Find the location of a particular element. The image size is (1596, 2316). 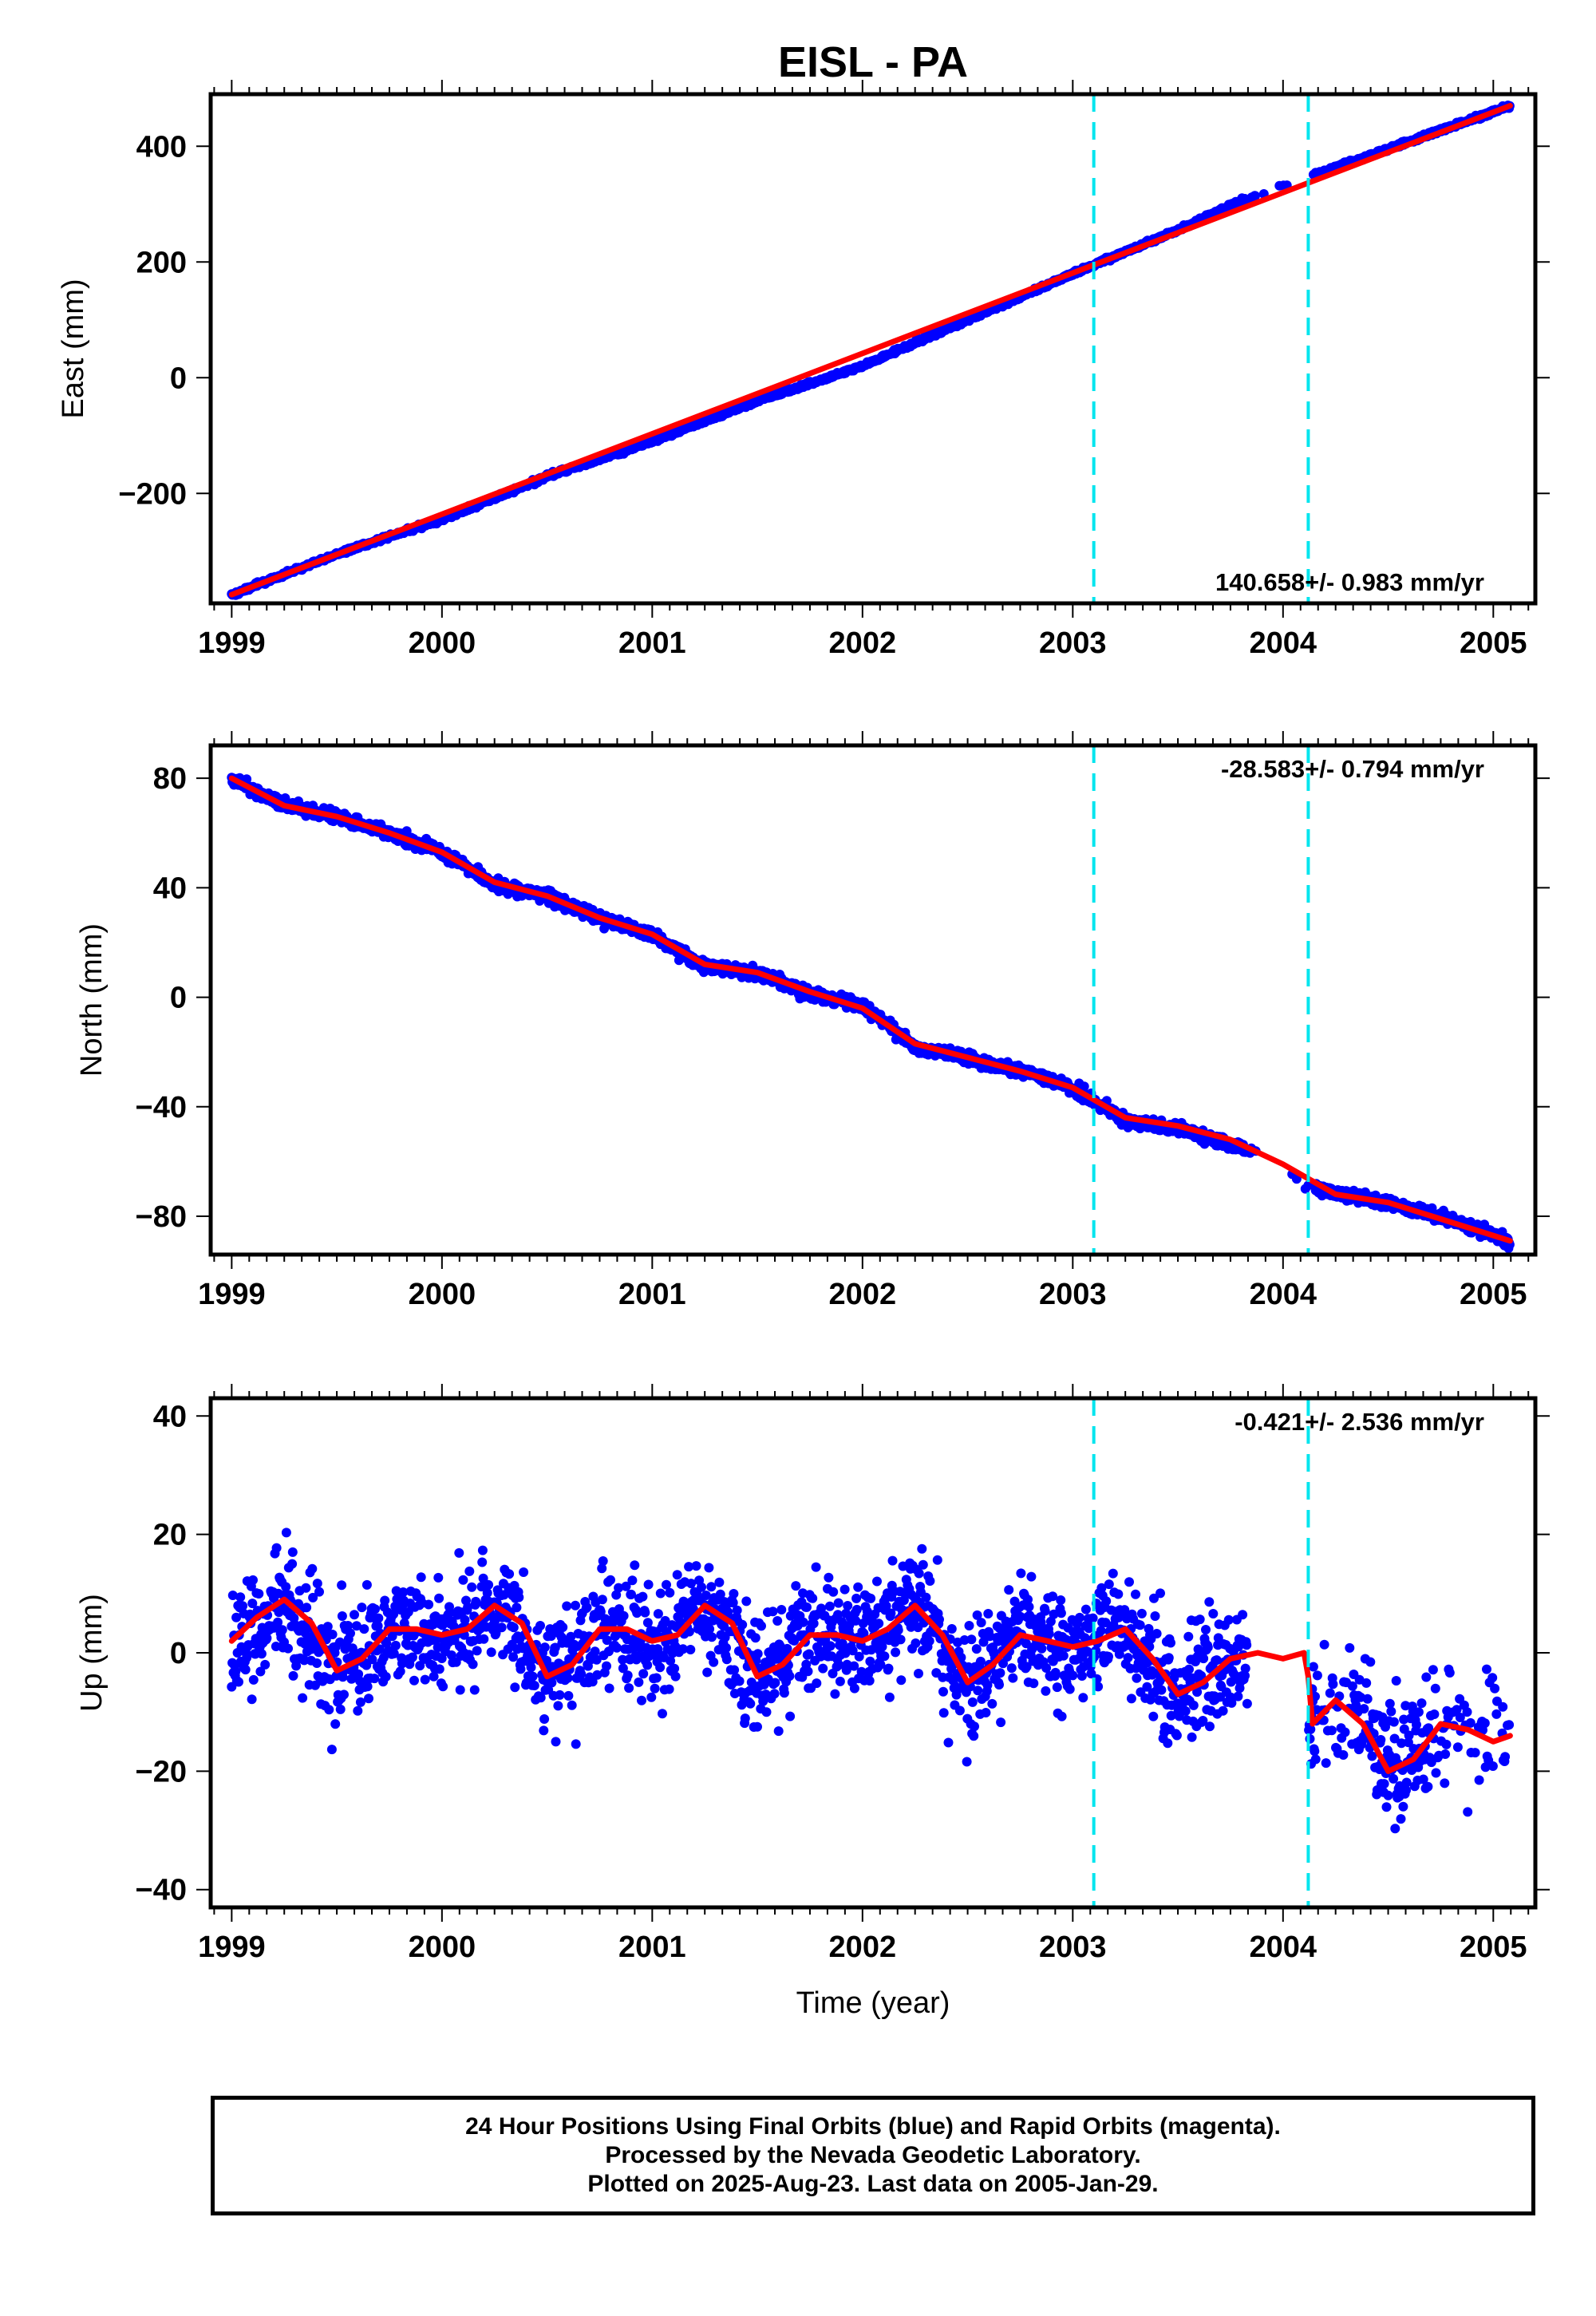

east-x-tick-label: 2001 is located at coordinates (652, 643).